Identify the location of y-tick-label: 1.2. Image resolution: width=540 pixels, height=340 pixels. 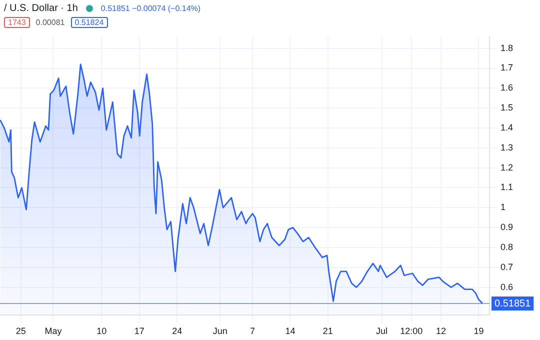
(507, 167).